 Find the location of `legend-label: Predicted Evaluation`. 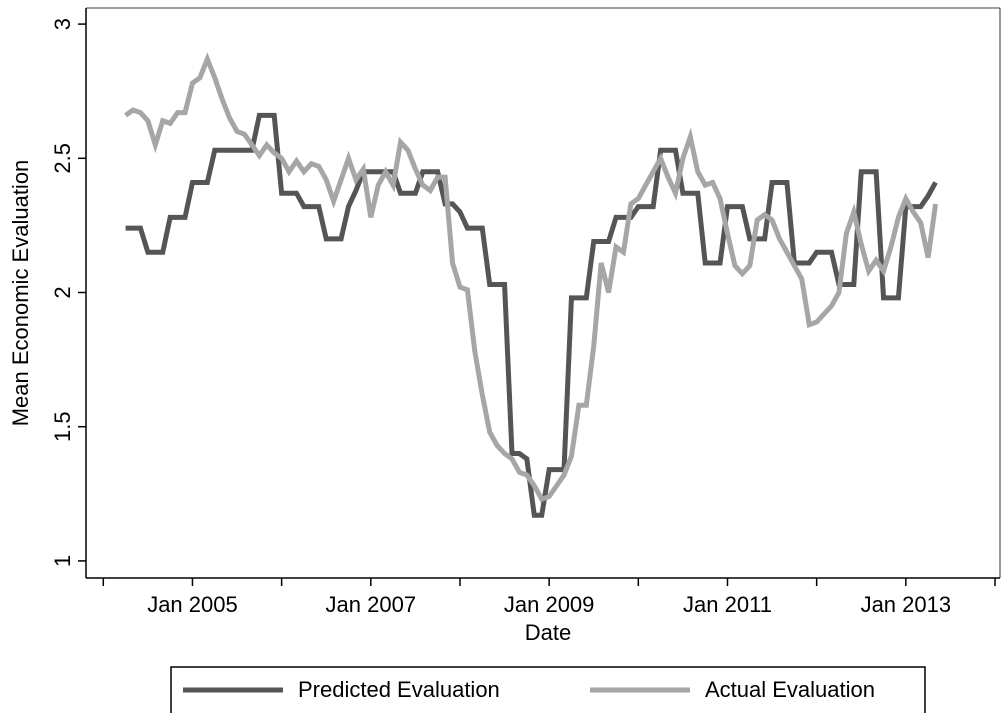

legend-label: Predicted Evaluation is located at coordinates (399, 689).